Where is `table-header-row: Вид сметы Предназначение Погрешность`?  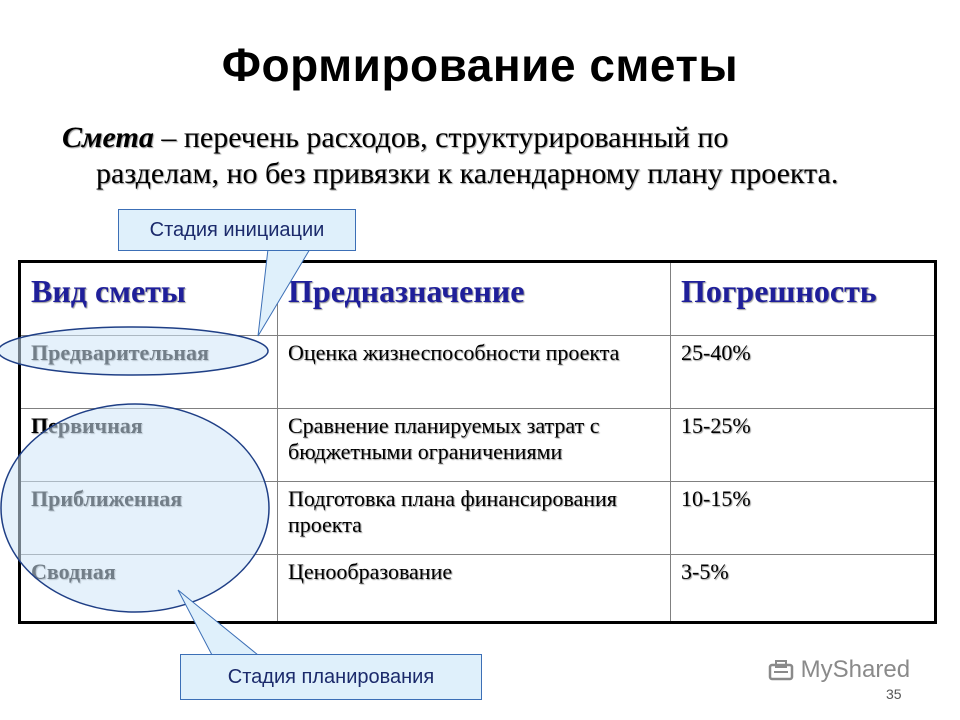 table-header-row: Вид сметы Предназначение Погрешность is located at coordinates (477, 298).